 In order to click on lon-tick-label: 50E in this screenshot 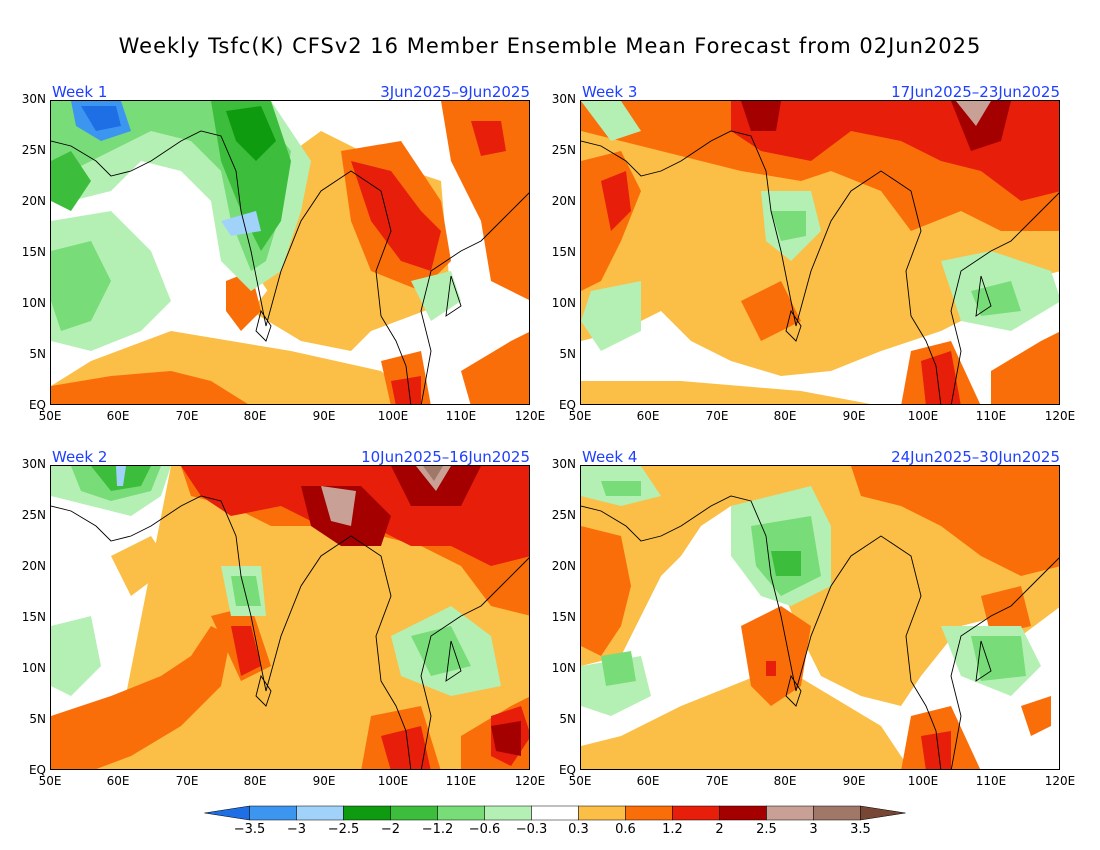, I will do `click(50, 416)`.